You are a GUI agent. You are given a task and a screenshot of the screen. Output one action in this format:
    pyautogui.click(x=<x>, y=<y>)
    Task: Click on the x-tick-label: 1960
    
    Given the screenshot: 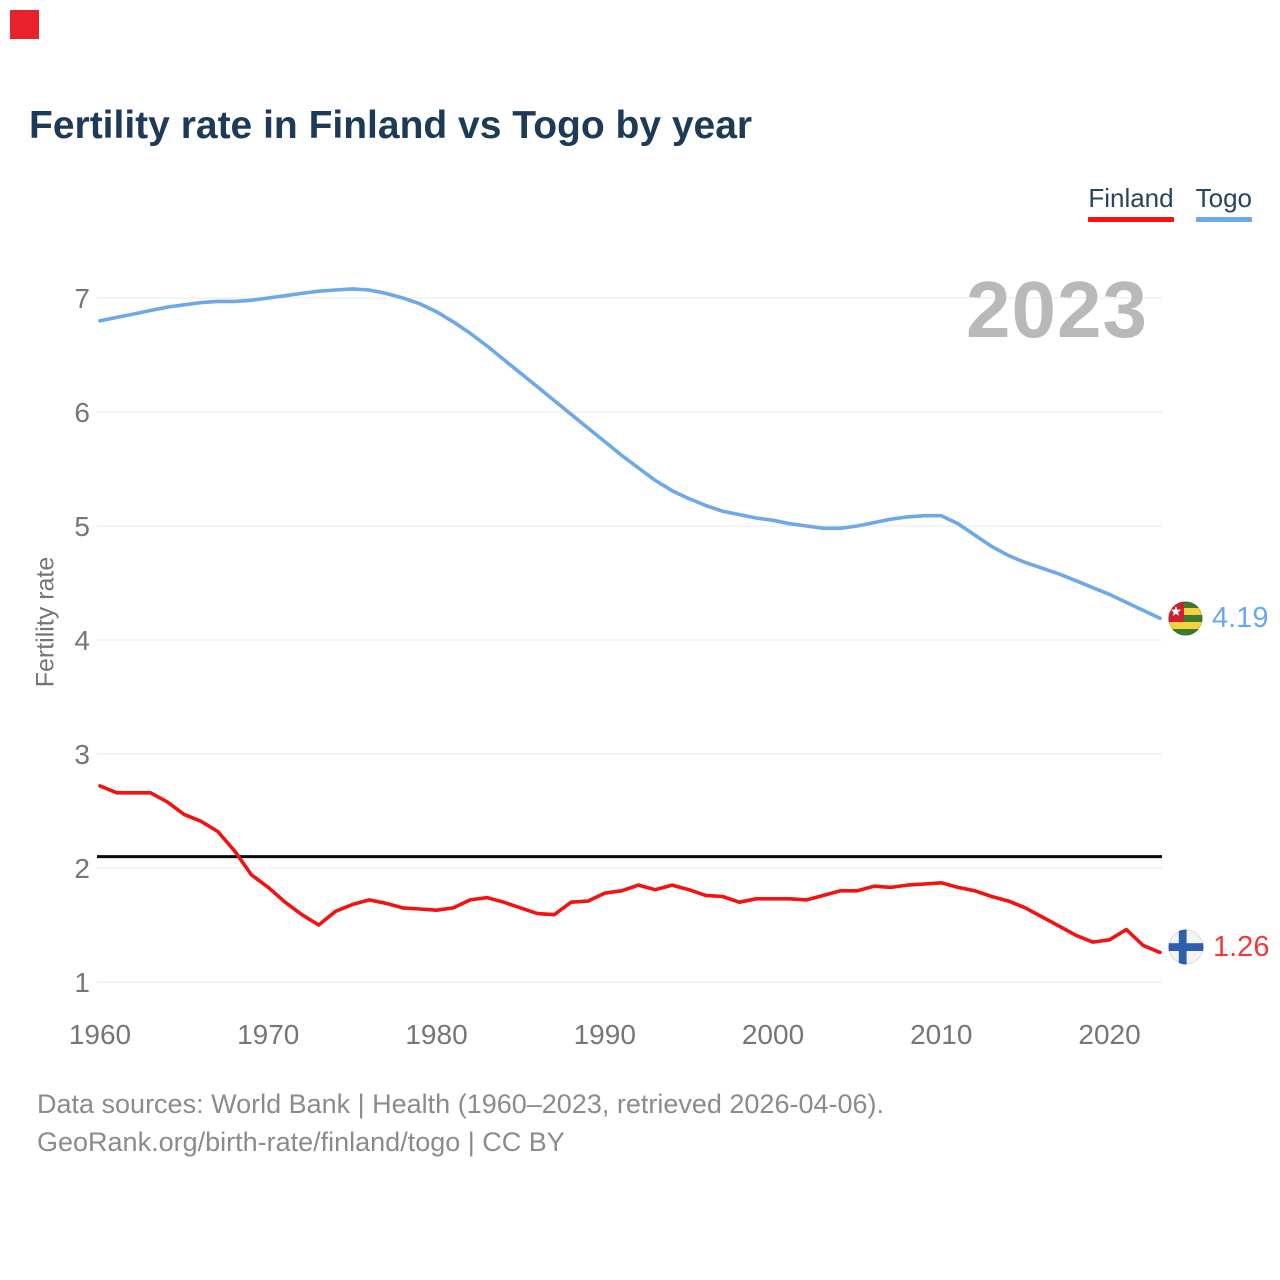 What is the action you would take?
    pyautogui.click(x=100, y=1034)
    